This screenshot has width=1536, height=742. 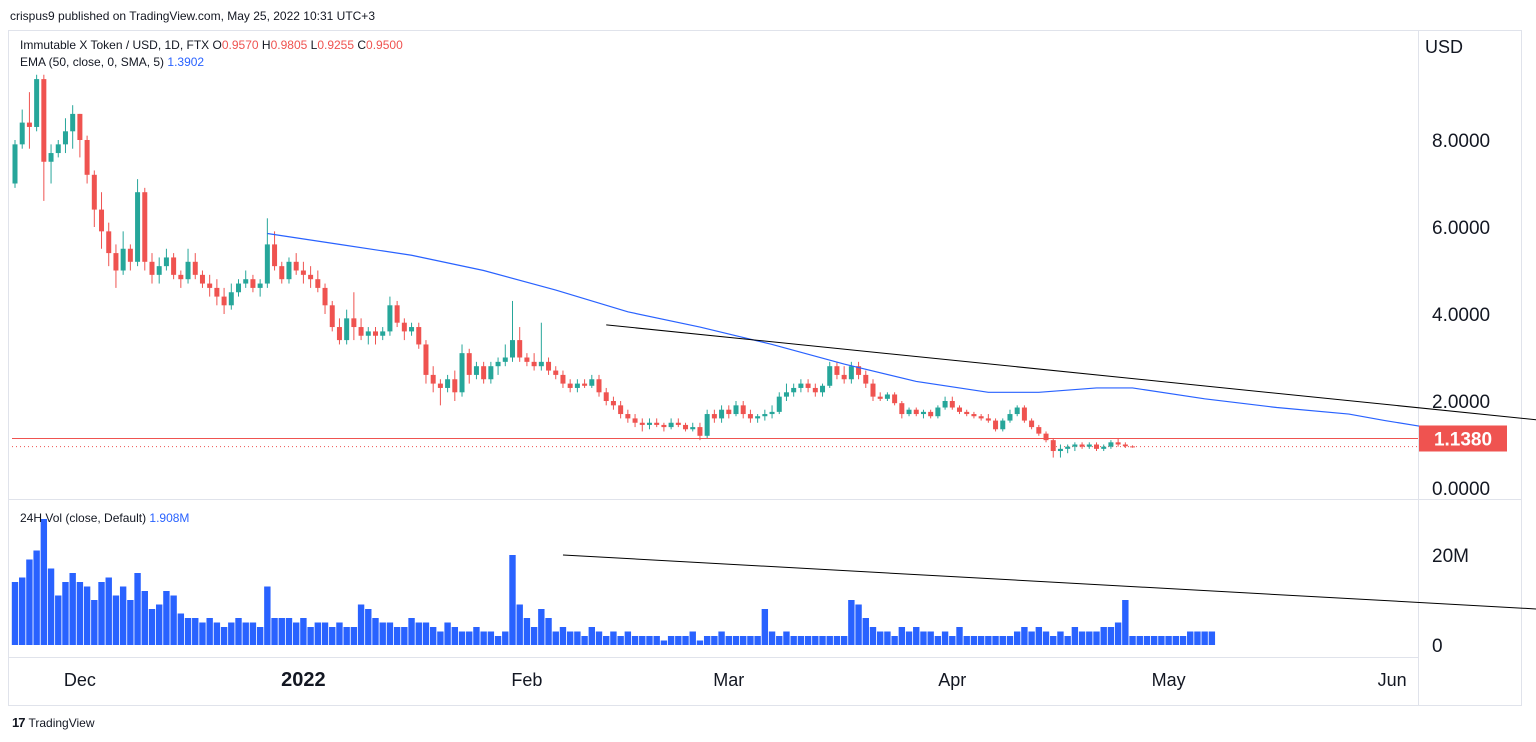 I want to click on volume-tick-label: 0, so click(x=1437, y=646).